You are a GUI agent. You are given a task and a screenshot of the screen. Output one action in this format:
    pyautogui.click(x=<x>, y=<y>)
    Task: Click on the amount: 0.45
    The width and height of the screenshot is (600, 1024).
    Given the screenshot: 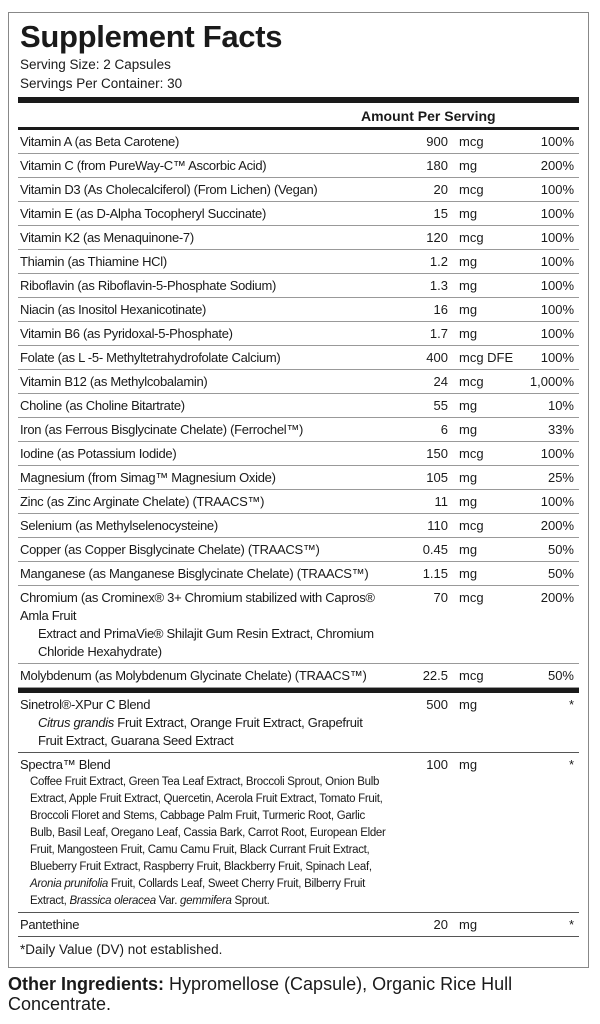 What is the action you would take?
    pyautogui.click(x=435, y=549)
    